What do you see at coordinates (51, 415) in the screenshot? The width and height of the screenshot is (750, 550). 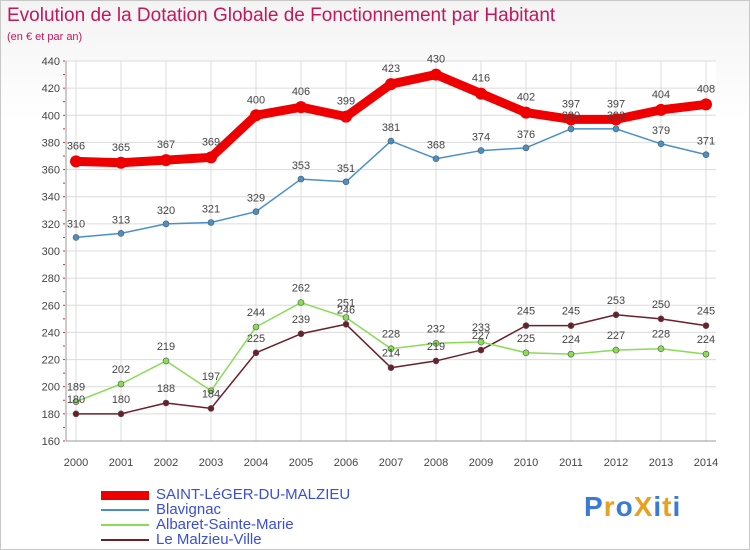 I see `y-tick-label: 180` at bounding box center [51, 415].